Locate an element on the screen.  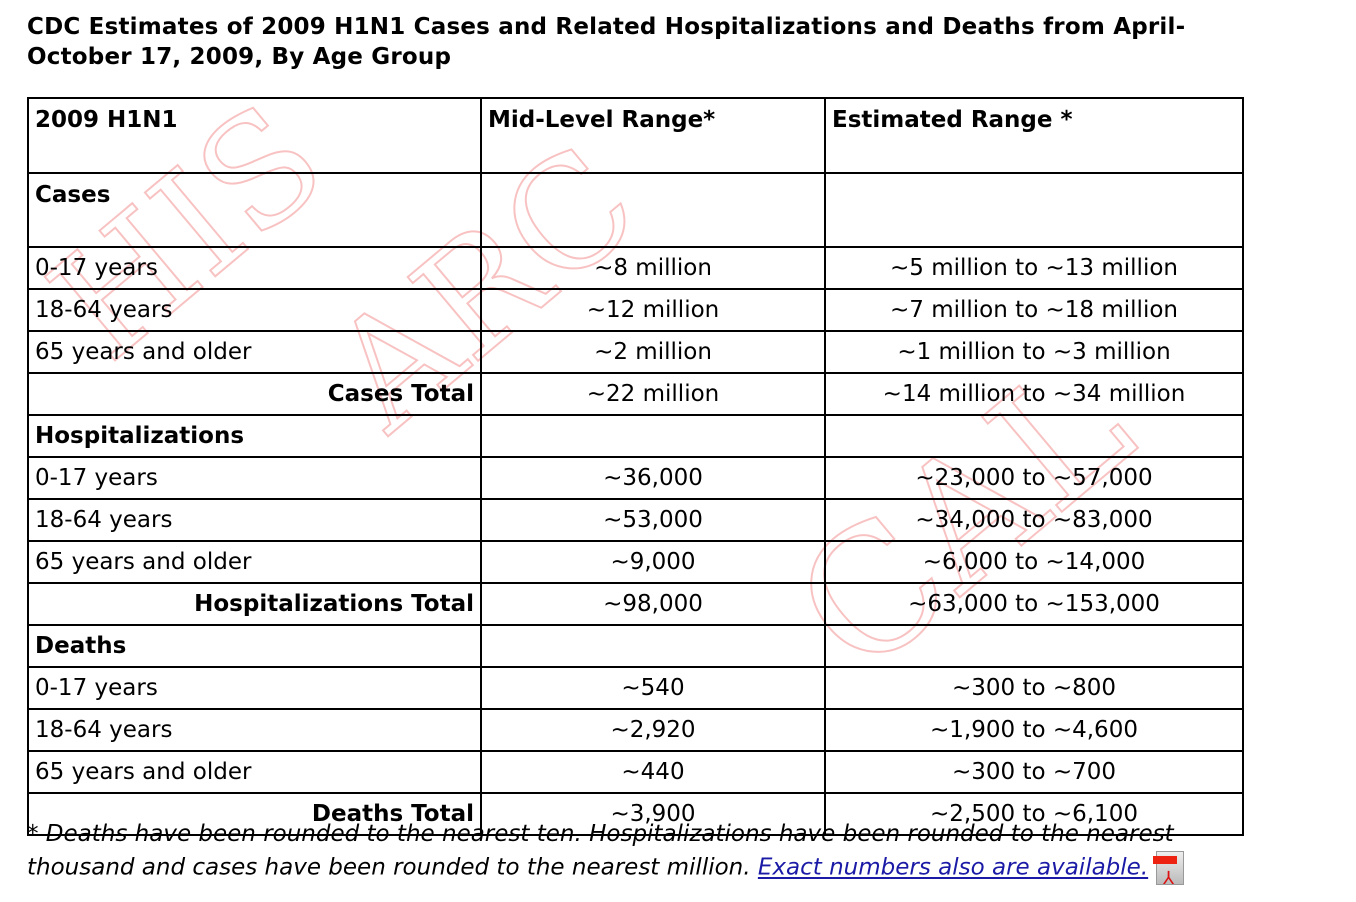
mid-level-cell: ~36,000 is located at coordinates (653, 478).